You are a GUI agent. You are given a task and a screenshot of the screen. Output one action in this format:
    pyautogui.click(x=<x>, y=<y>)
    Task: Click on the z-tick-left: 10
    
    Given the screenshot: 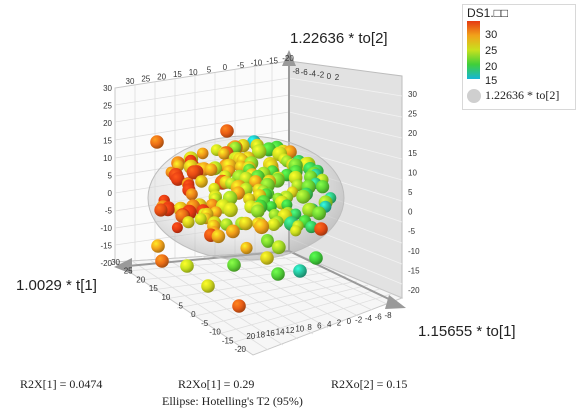 What is the action you would take?
    pyautogui.click(x=107, y=158)
    